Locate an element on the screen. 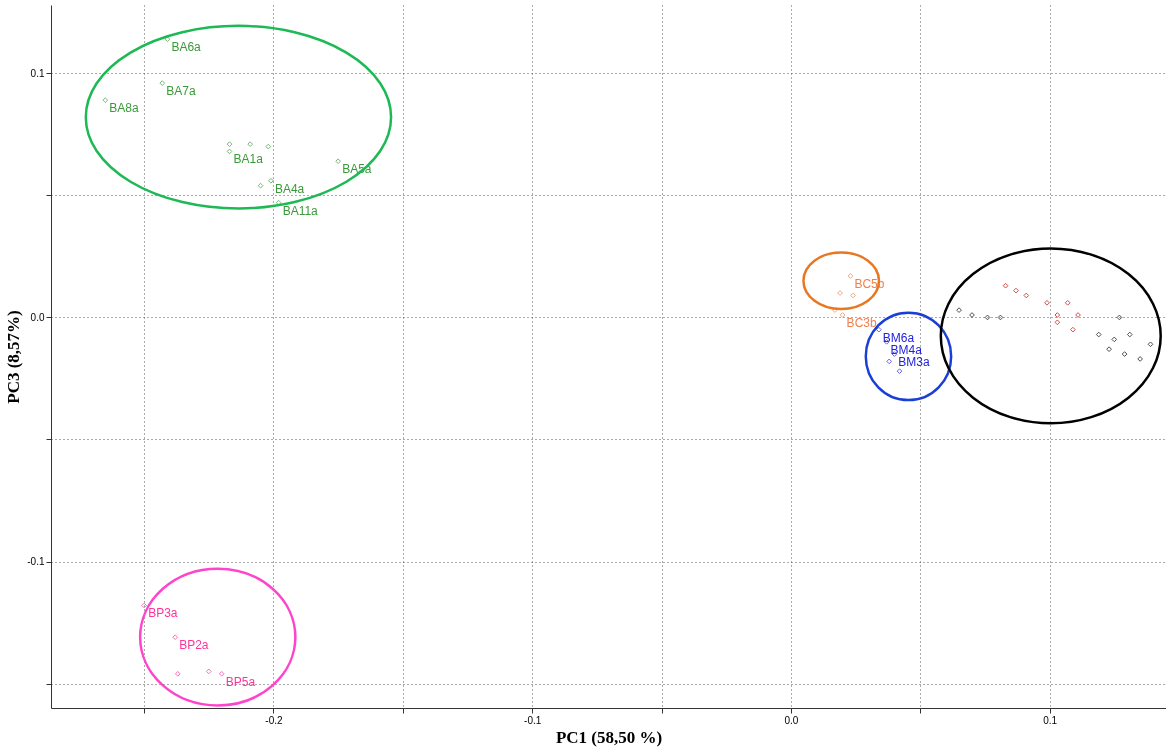 This screenshot has width=1166, height=749. data-label: BA7a is located at coordinates (181, 91).